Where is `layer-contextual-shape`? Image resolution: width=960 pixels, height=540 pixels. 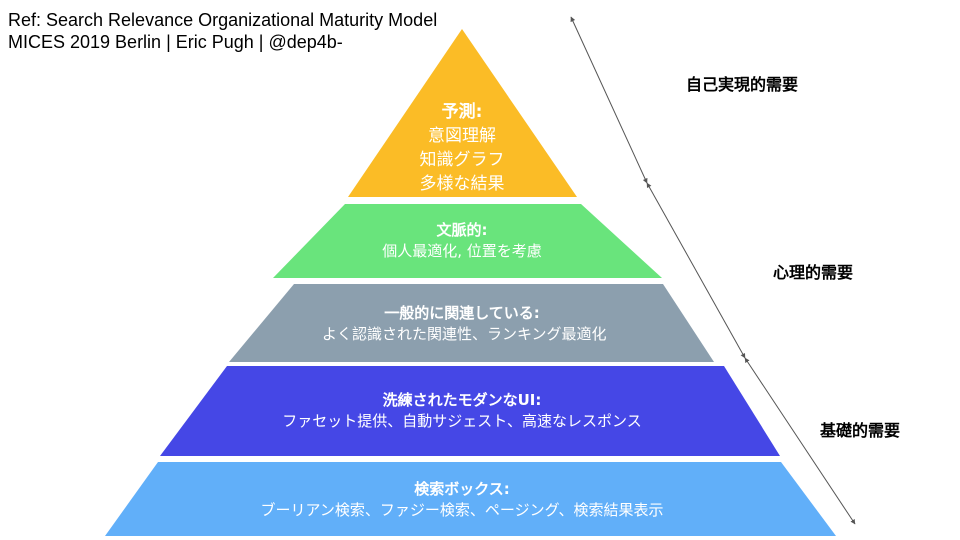 layer-contextual-shape is located at coordinates (467, 241).